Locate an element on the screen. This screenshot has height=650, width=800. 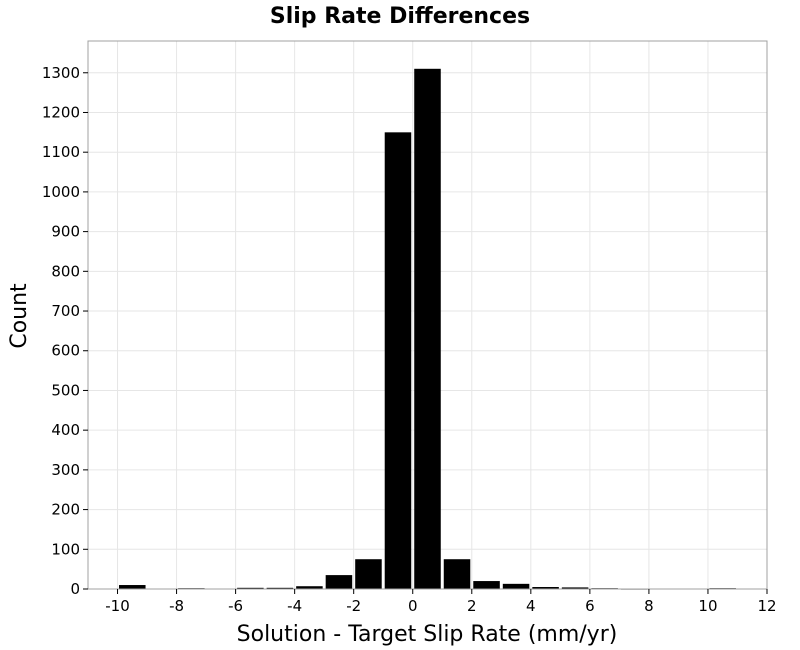
chart-title: Slip Rate Differences is located at coordinates (400, 16).